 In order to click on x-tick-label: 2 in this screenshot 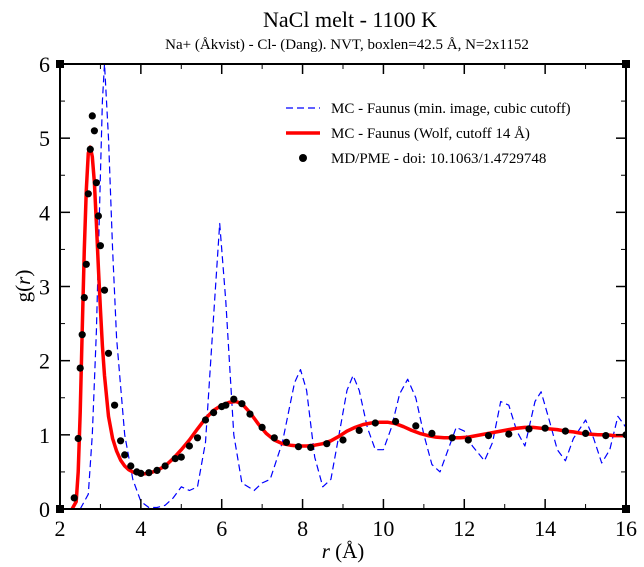, I will do `click(60, 528)`.